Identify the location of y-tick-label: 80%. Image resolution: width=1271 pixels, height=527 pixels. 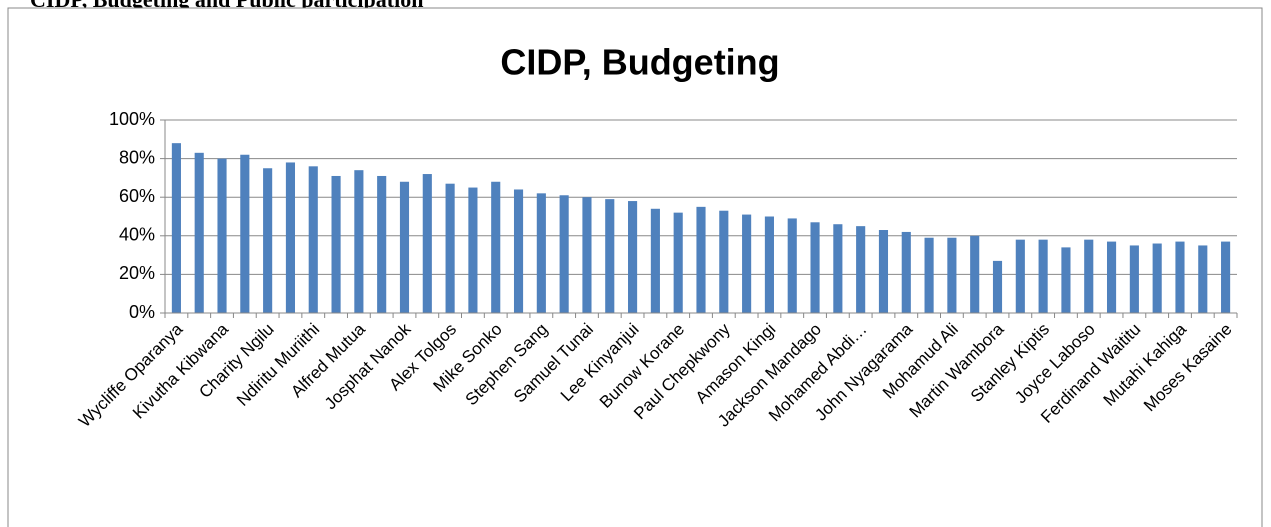
(137, 157).